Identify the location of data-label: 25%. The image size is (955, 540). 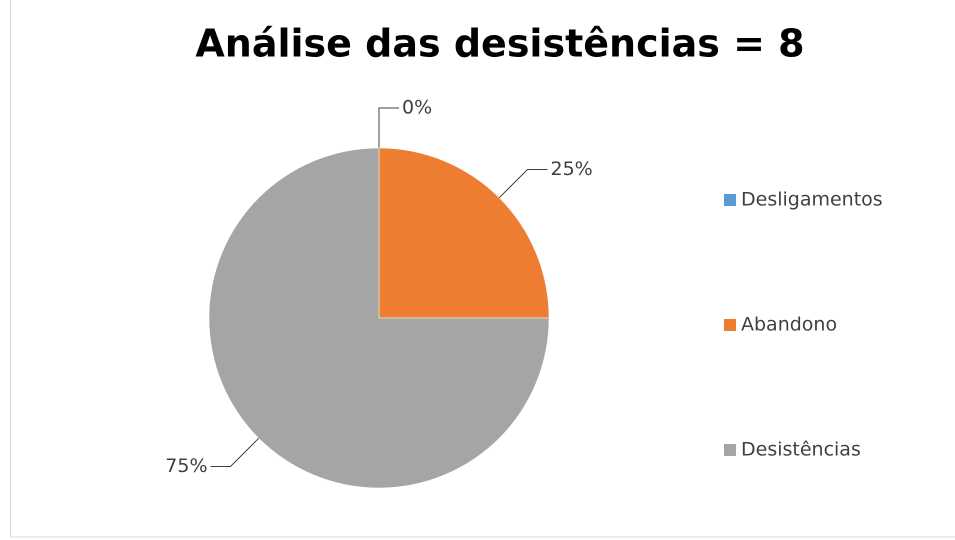
(571, 169).